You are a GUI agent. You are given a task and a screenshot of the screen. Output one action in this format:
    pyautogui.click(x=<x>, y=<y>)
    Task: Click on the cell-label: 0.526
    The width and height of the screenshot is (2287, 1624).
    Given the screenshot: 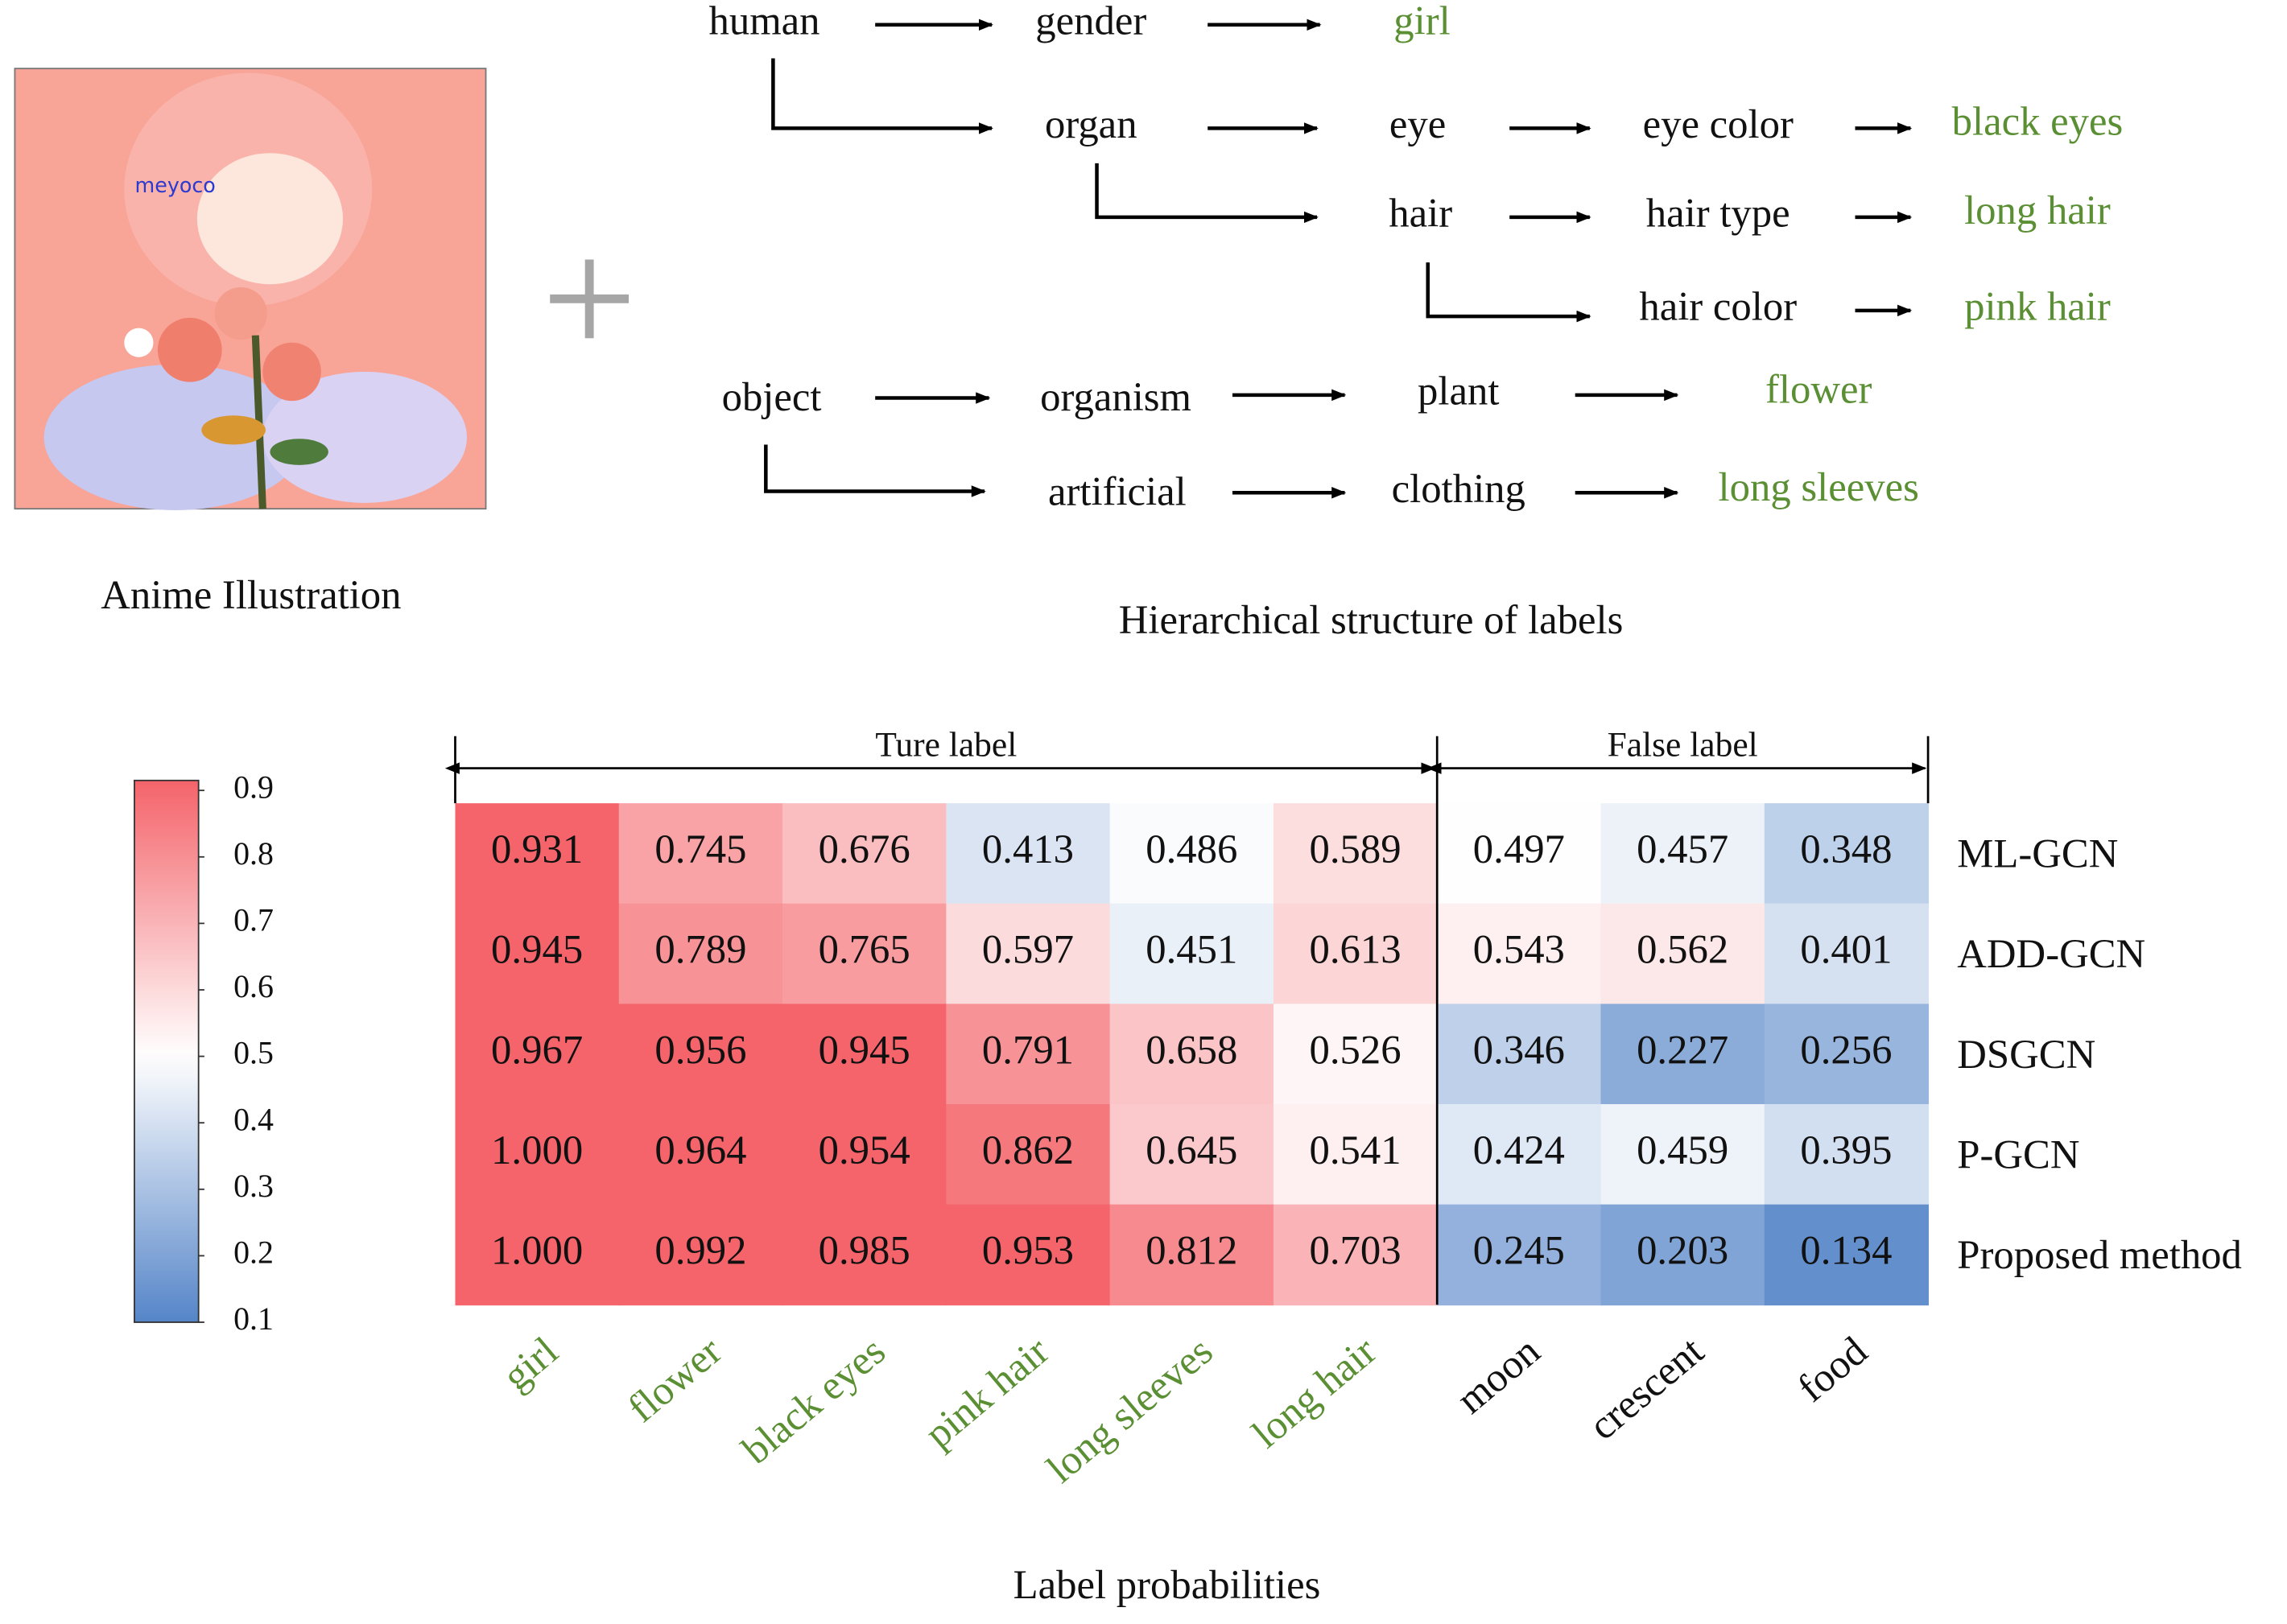 What is the action you would take?
    pyautogui.click(x=1356, y=1049)
    